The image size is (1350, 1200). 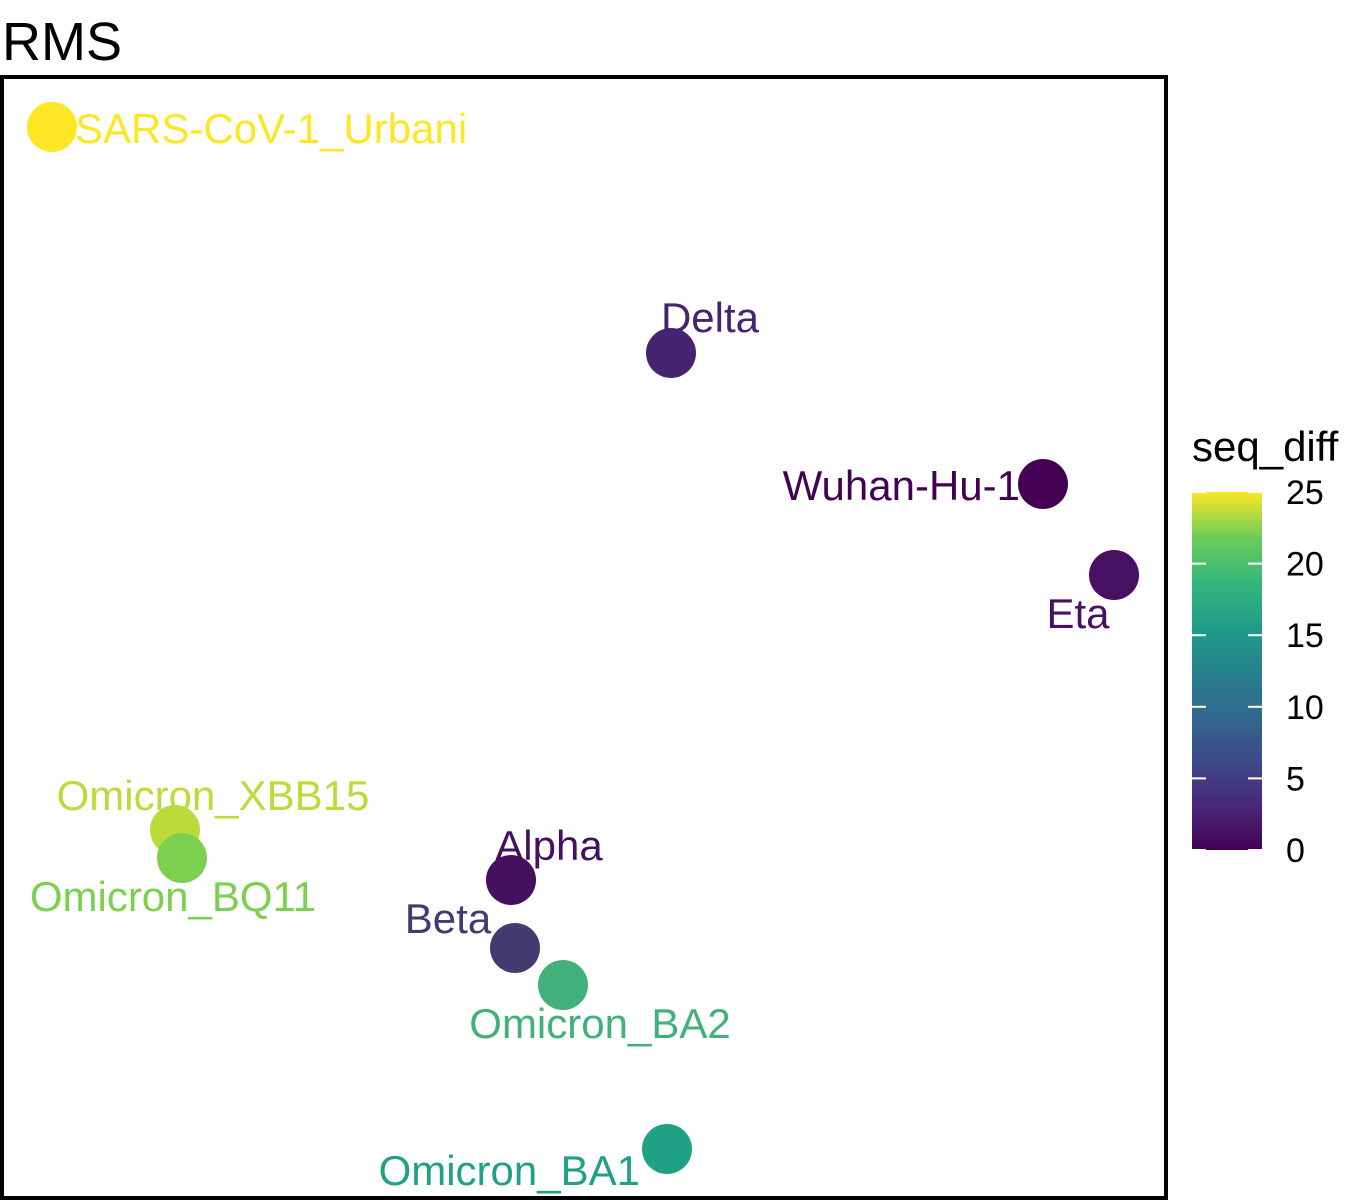 I want to click on colorbar, so click(x=1227, y=671).